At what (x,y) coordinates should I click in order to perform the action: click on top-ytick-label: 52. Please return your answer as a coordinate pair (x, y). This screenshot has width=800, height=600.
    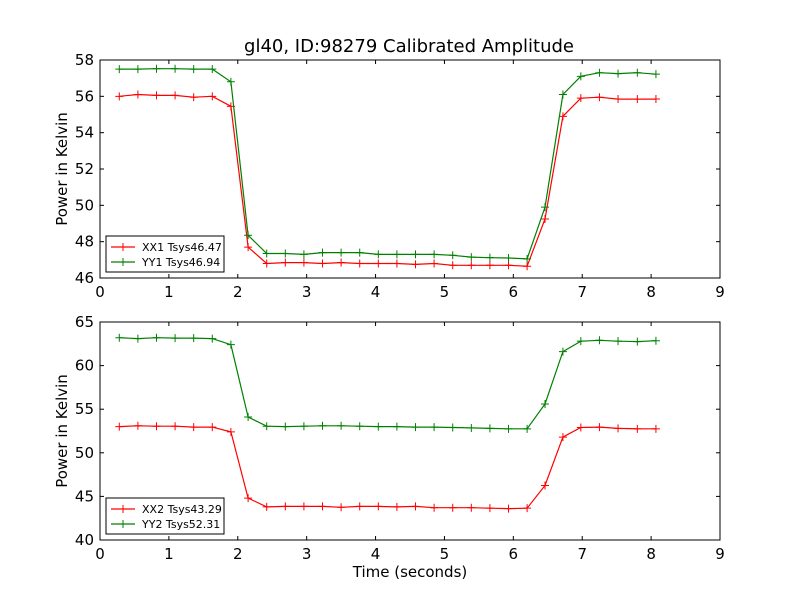
    Looking at the image, I should click on (84, 169).